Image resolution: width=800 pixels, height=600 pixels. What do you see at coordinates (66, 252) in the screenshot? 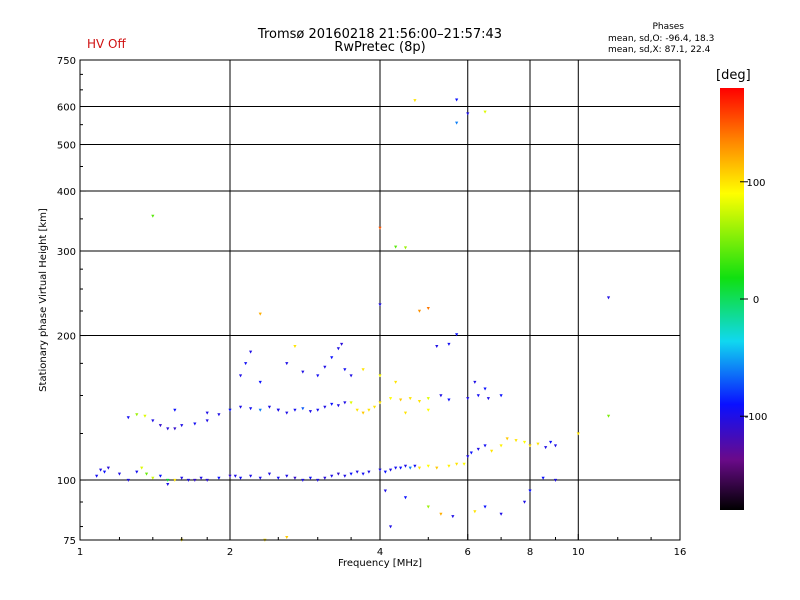
I see `y-tick-label: 300` at bounding box center [66, 252].